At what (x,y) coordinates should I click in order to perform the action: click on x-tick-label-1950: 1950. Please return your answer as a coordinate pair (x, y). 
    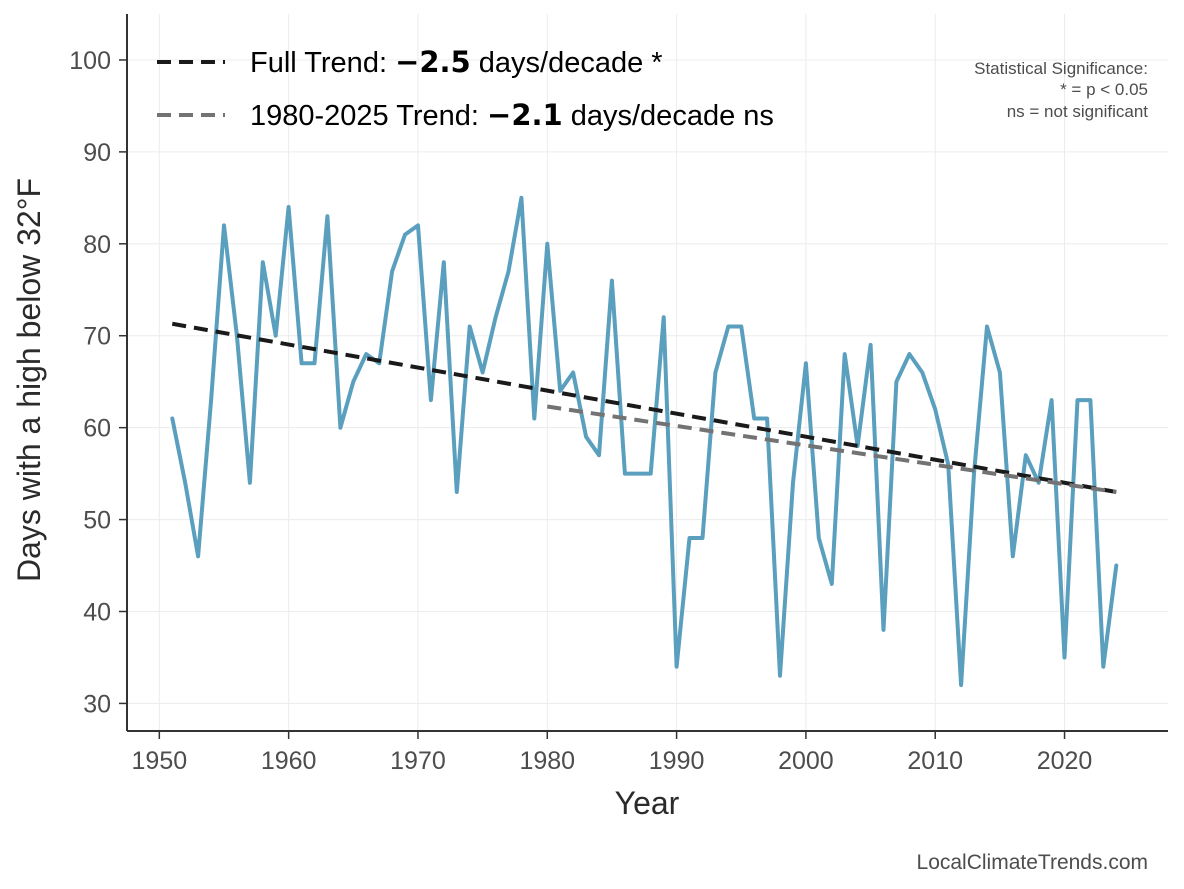
    Looking at the image, I should click on (160, 761).